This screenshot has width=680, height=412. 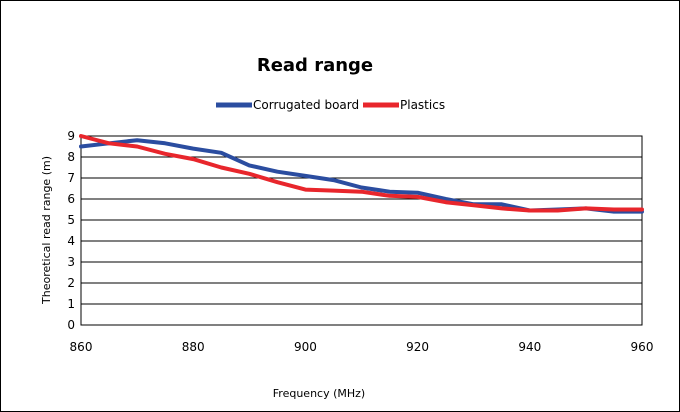 I want to click on y-tick-label: 8, so click(x=71, y=157).